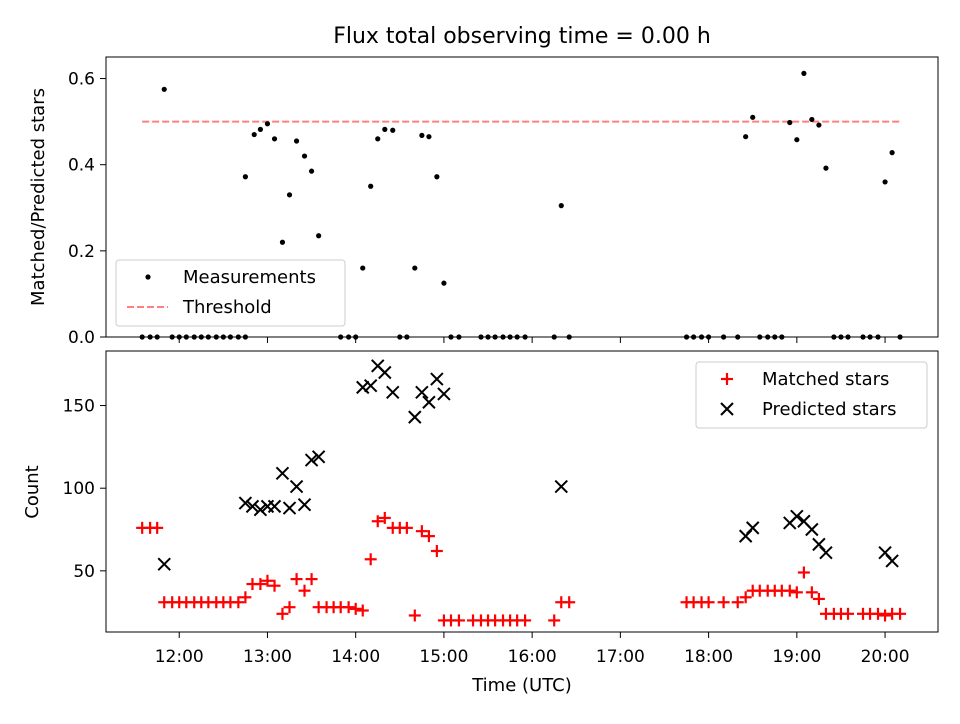  Describe the element at coordinates (227, 307) in the screenshot. I see `legend-label-threshold: Threshold` at that location.